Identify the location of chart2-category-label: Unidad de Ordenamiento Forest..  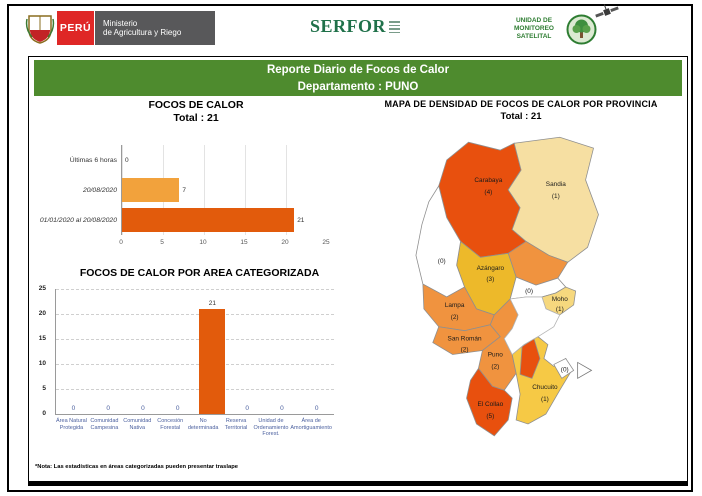
(271, 427).